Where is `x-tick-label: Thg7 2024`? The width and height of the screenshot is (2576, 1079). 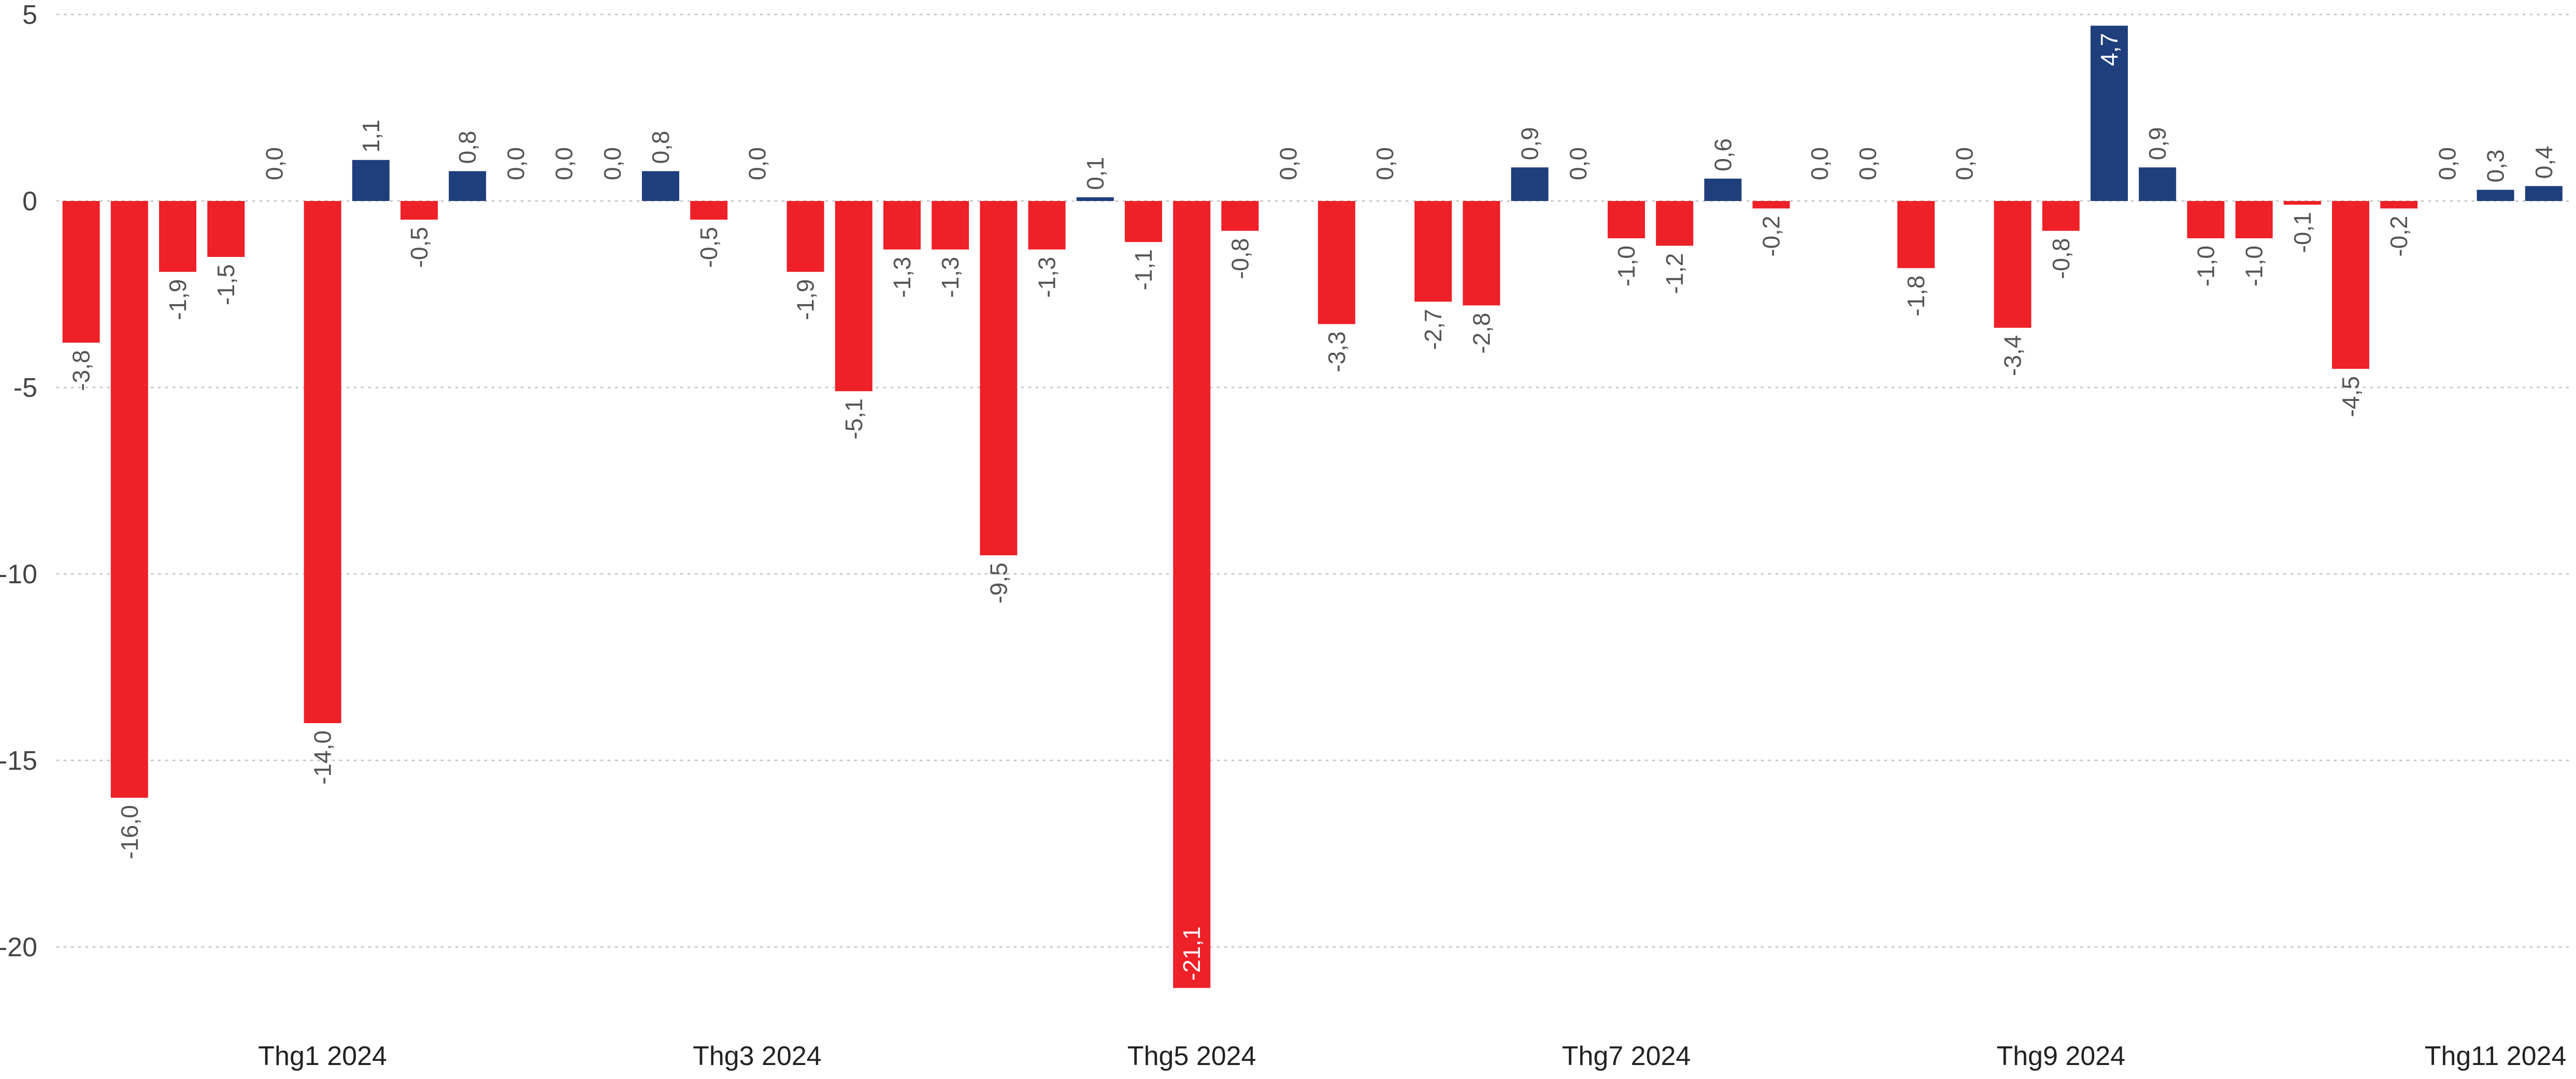
x-tick-label: Thg7 2024 is located at coordinates (1627, 1056).